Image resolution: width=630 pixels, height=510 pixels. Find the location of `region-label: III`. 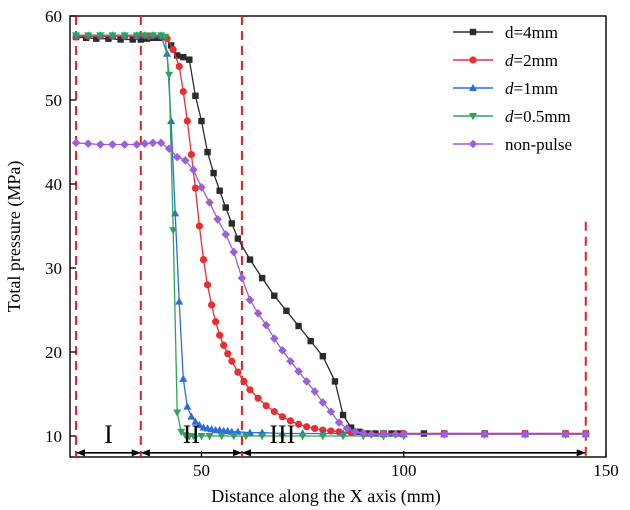

region-label: III is located at coordinates (282, 434).